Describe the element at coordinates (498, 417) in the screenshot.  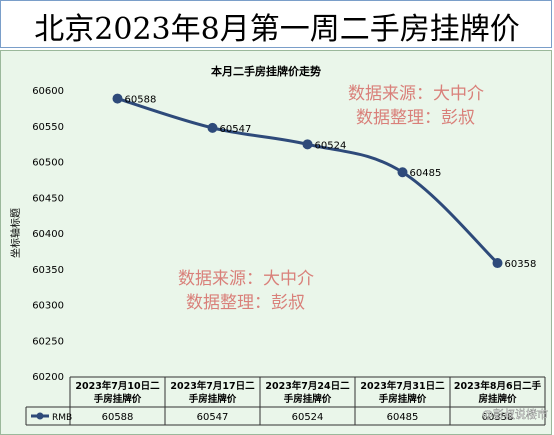
I see `table-value: 60358` at that location.